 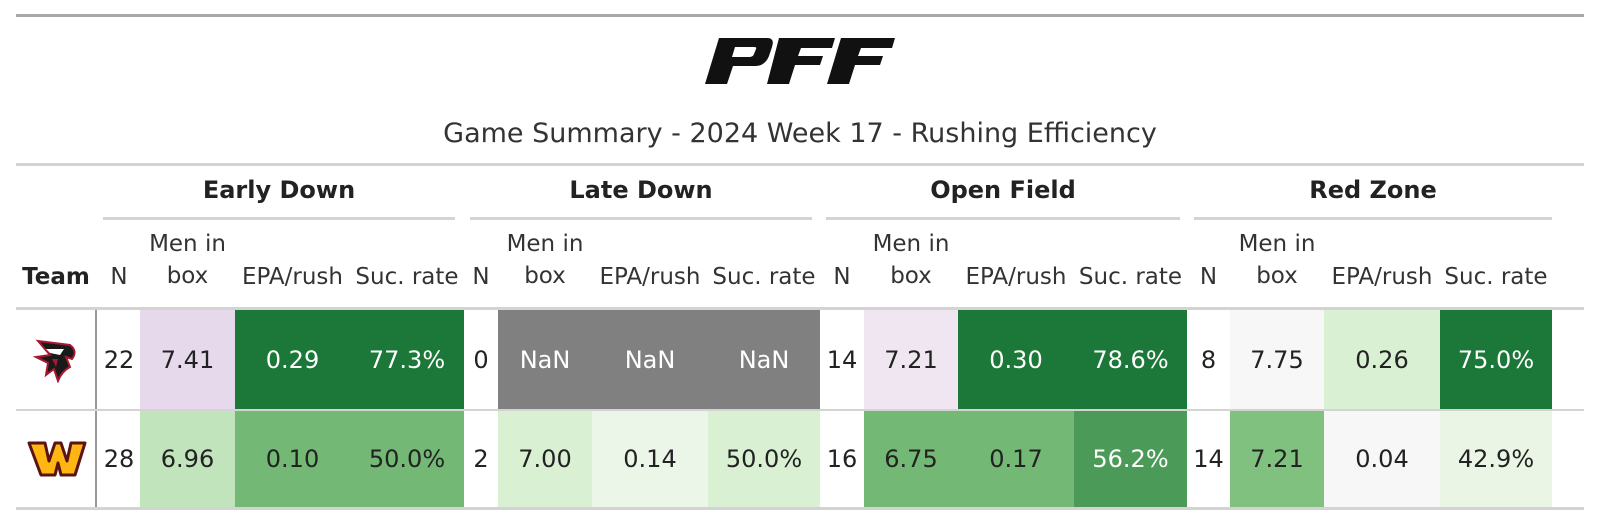 I want to click on group-header-open-field: Open Field, so click(x=1003, y=190).